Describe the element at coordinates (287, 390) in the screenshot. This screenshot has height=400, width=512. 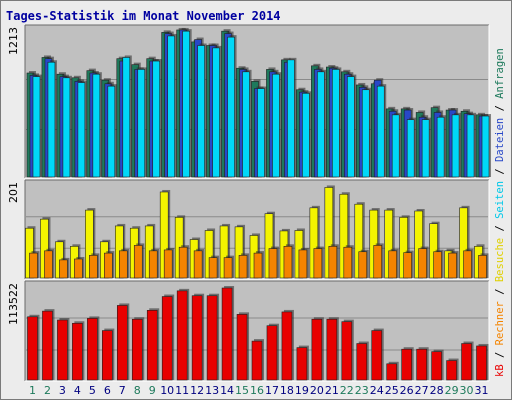
I see `x-tick-label-day-18: 18` at that location.